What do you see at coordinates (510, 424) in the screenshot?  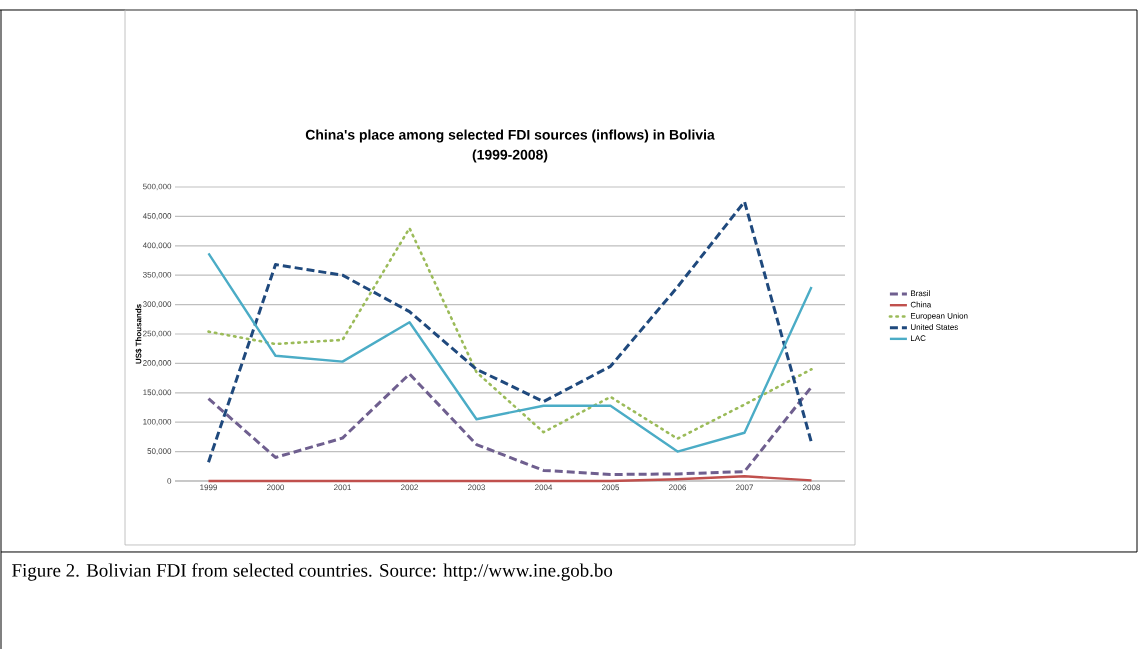 I see `line-series` at bounding box center [510, 424].